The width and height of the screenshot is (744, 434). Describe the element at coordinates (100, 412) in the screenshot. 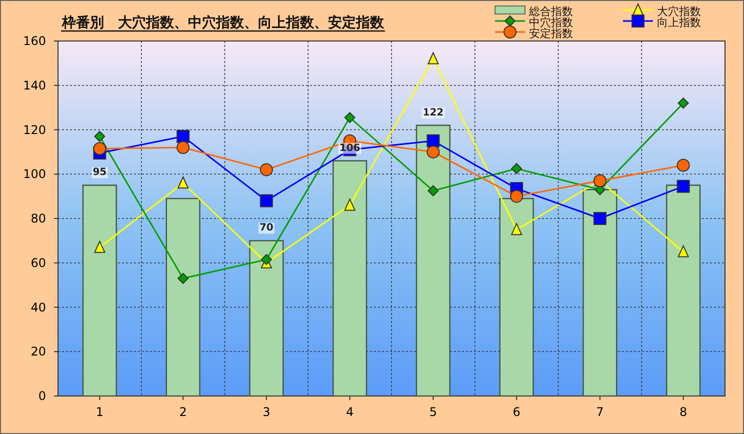

I see `x-tick-label: 1` at that location.